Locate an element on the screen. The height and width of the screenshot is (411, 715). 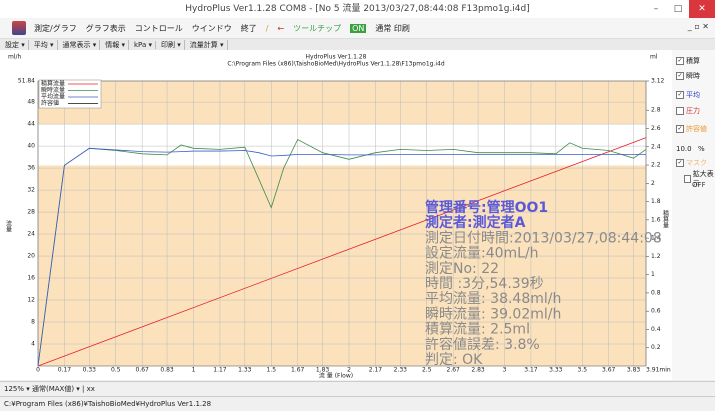
y2-tick-label: 3.12 is located at coordinates (658, 81).